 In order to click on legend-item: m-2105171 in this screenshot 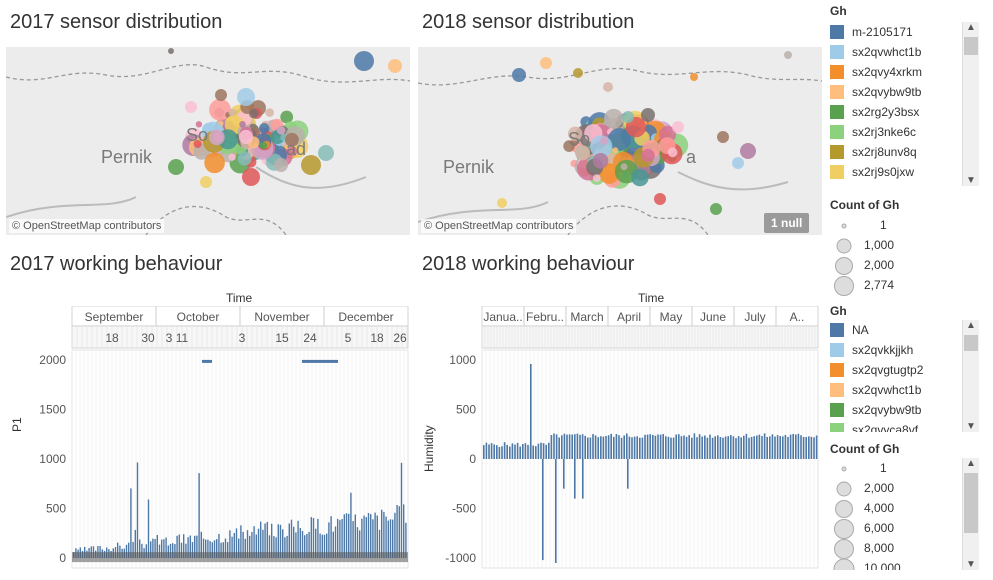, I will do `click(895, 32)`.